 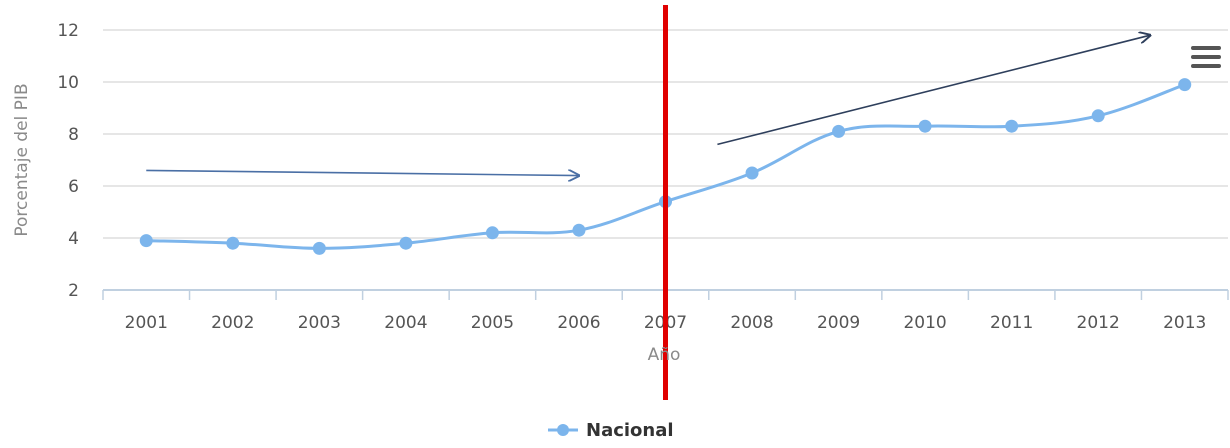 What do you see at coordinates (1184, 323) in the screenshot?
I see `x-tick-label: 2013` at bounding box center [1184, 323].